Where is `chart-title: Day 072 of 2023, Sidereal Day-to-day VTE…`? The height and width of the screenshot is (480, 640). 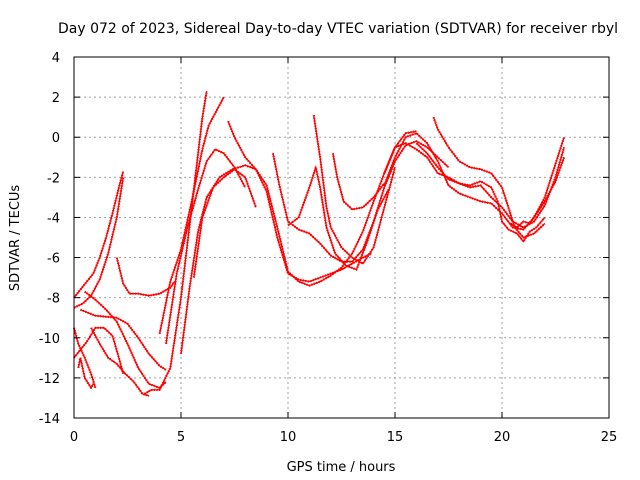
chart-title: Day 072 of 2023, Sidereal Day-to-day VTE… is located at coordinates (338, 29).